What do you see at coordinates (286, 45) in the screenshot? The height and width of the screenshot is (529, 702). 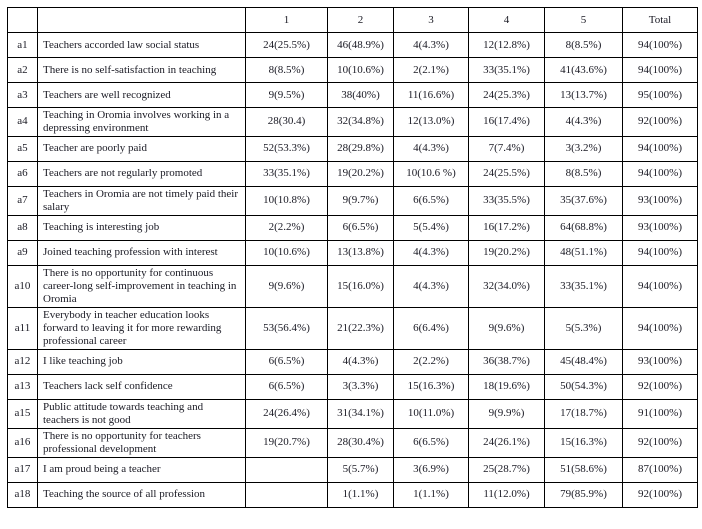 I see `cell-rating-1: 24(25.5%)` at bounding box center [286, 45].